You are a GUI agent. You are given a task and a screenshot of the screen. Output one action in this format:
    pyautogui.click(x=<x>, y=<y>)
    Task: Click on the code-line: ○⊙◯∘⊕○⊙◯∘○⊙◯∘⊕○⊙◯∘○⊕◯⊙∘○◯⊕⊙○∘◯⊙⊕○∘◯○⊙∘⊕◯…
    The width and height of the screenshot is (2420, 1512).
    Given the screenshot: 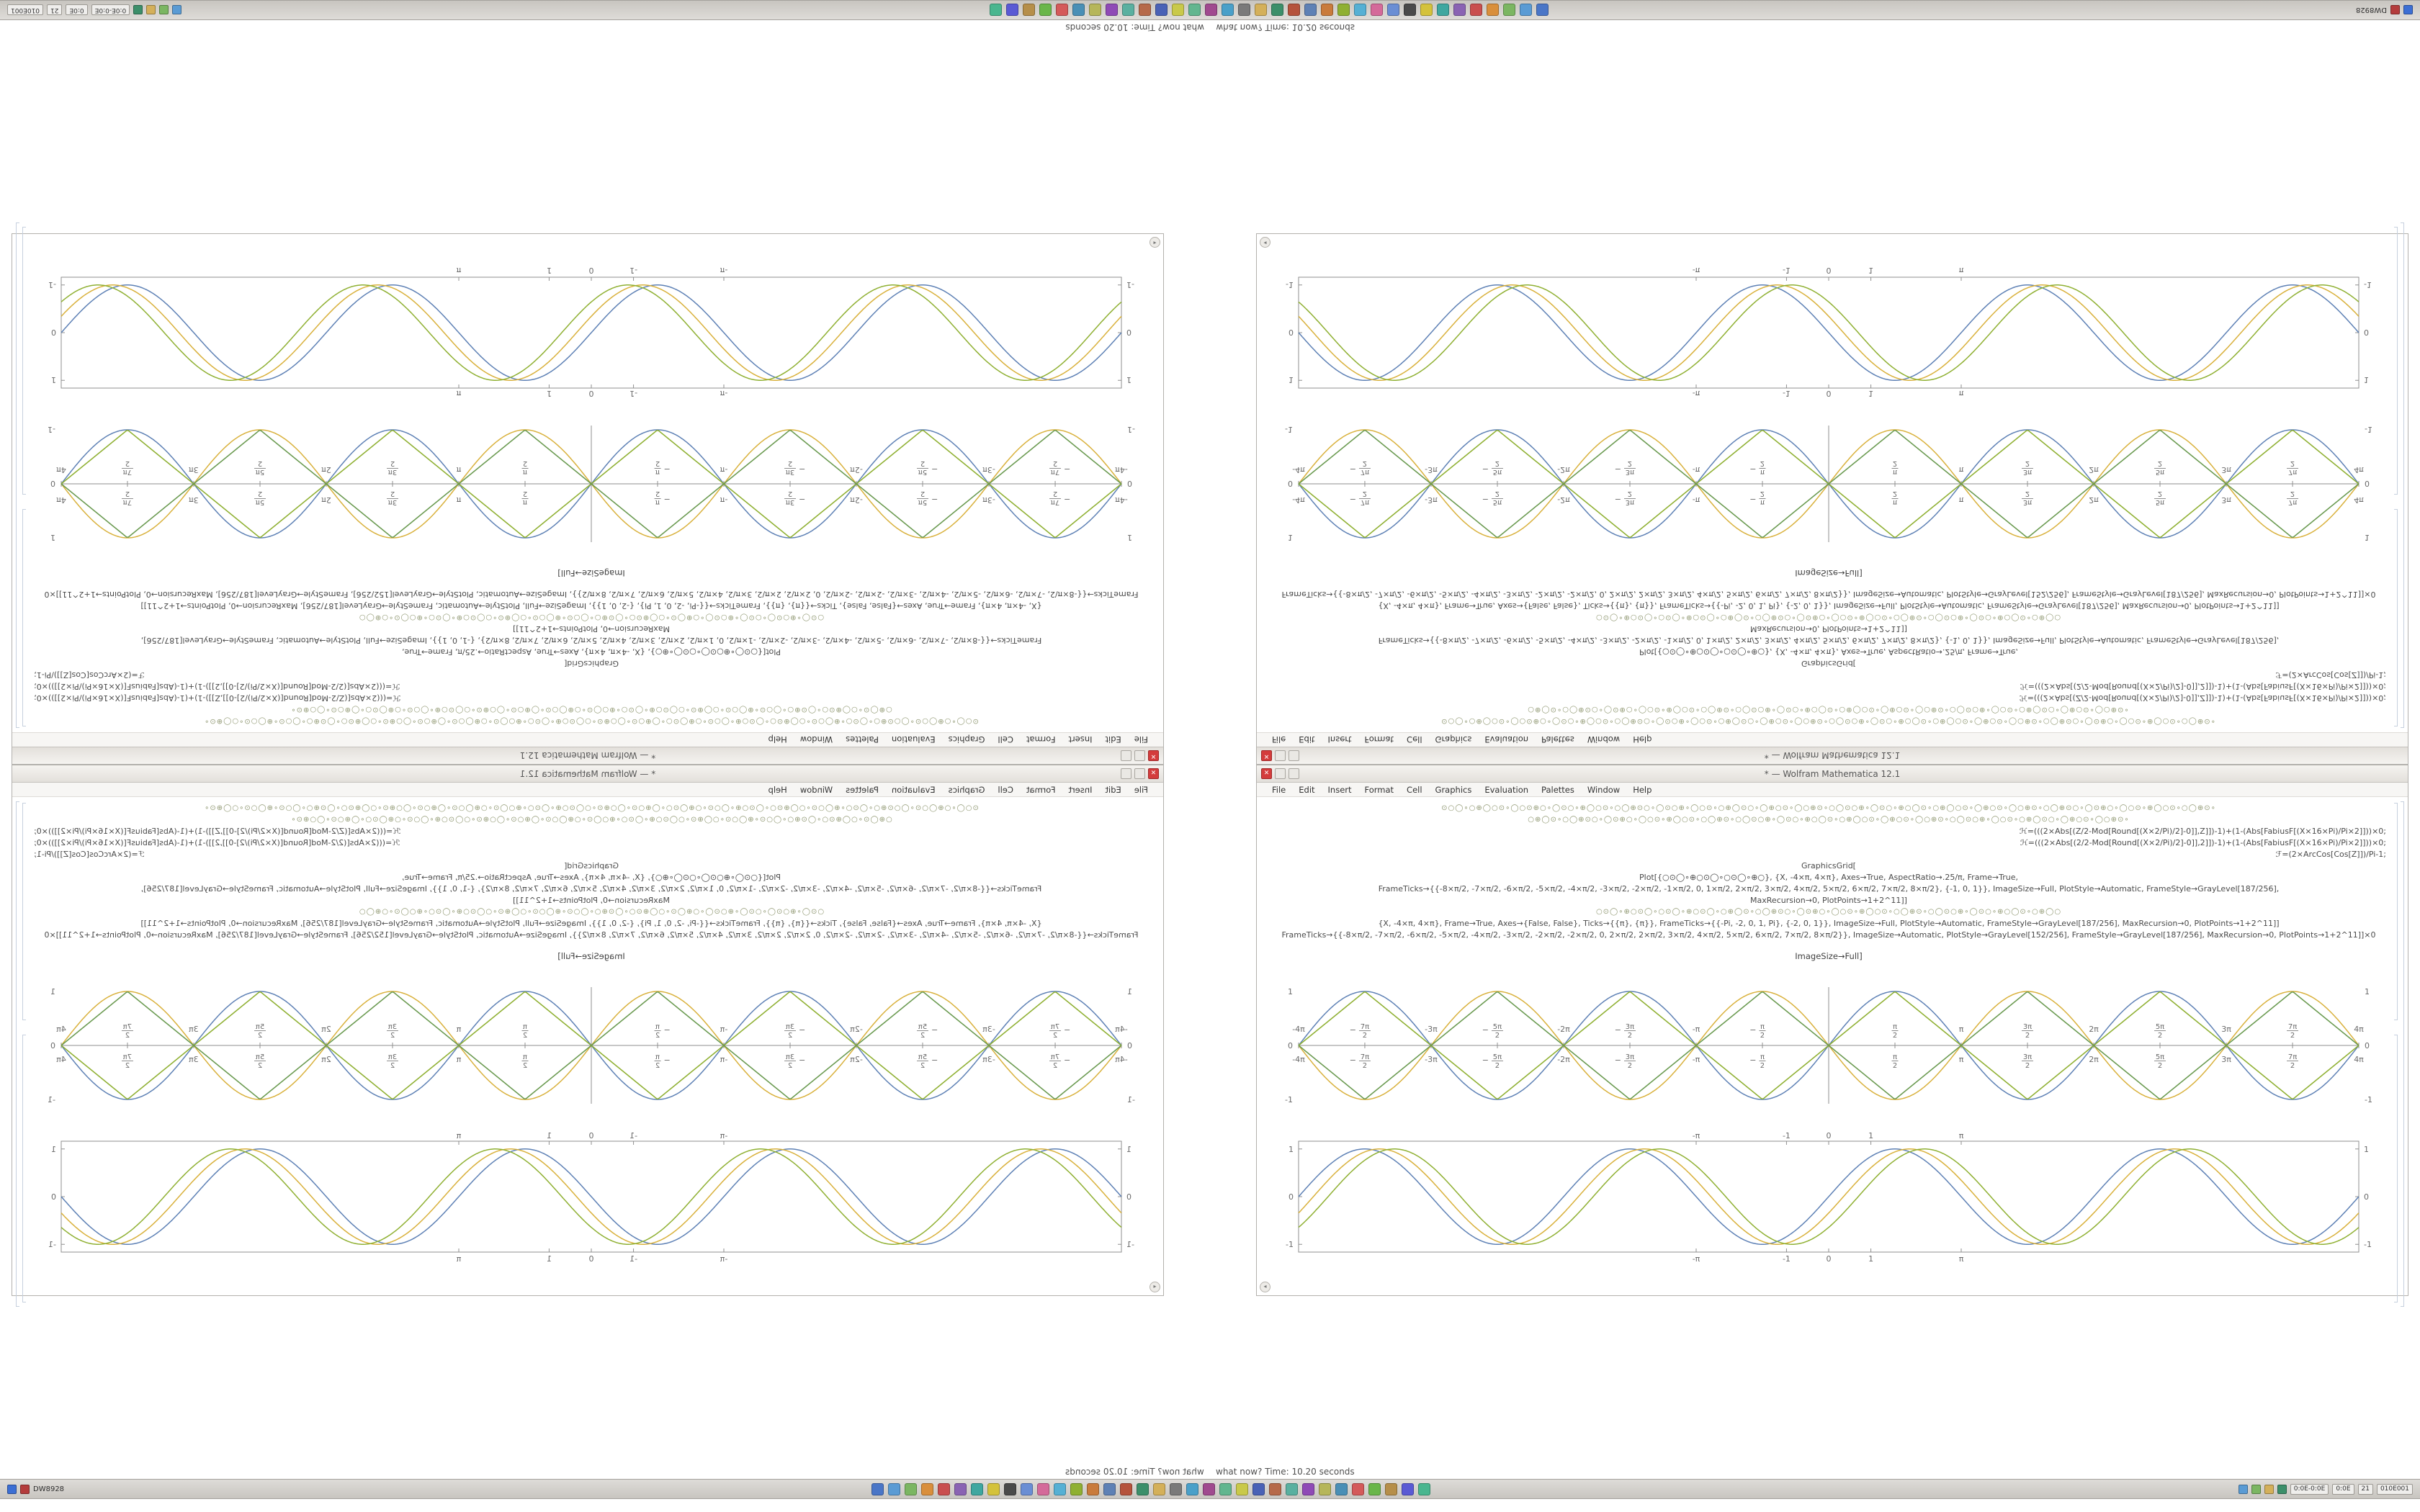 What is the action you would take?
    pyautogui.click(x=591, y=617)
    